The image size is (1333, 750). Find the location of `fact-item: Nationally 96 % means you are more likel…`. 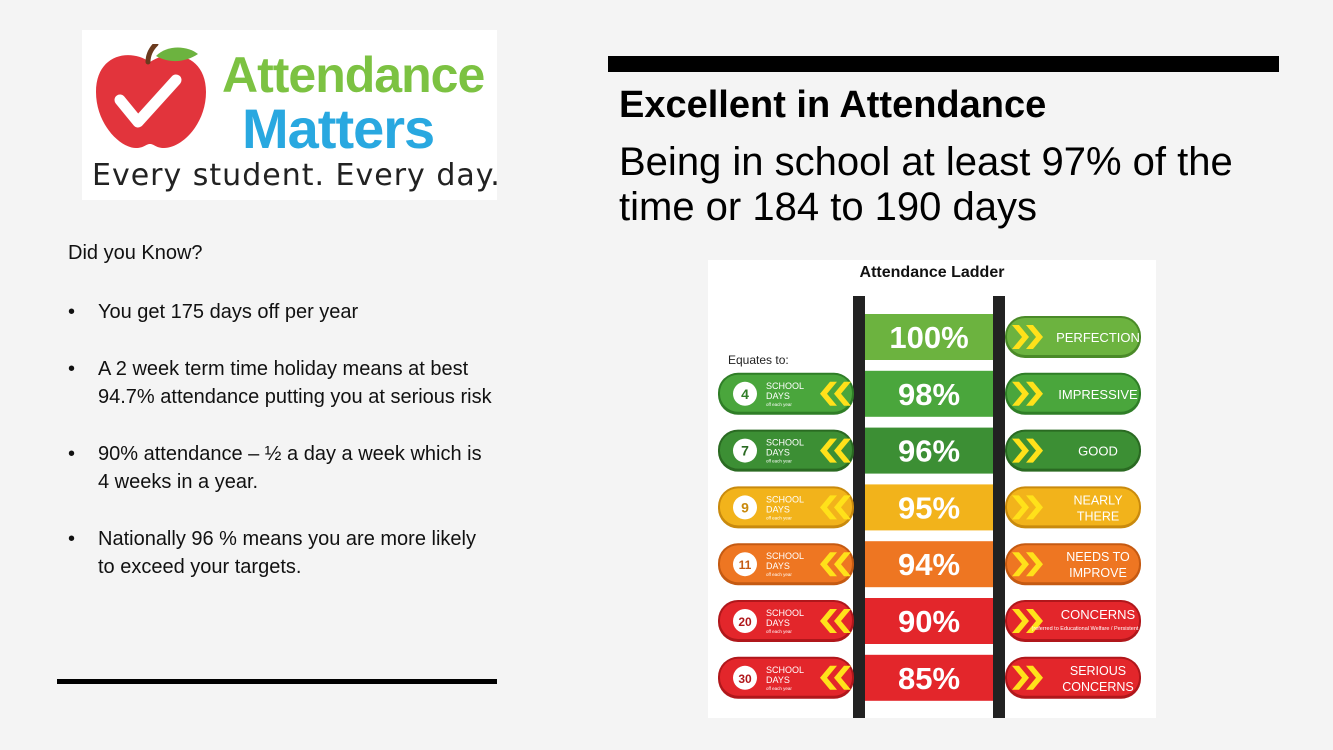

fact-item: Nationally 96 % means you are more likel… is located at coordinates (283, 553).